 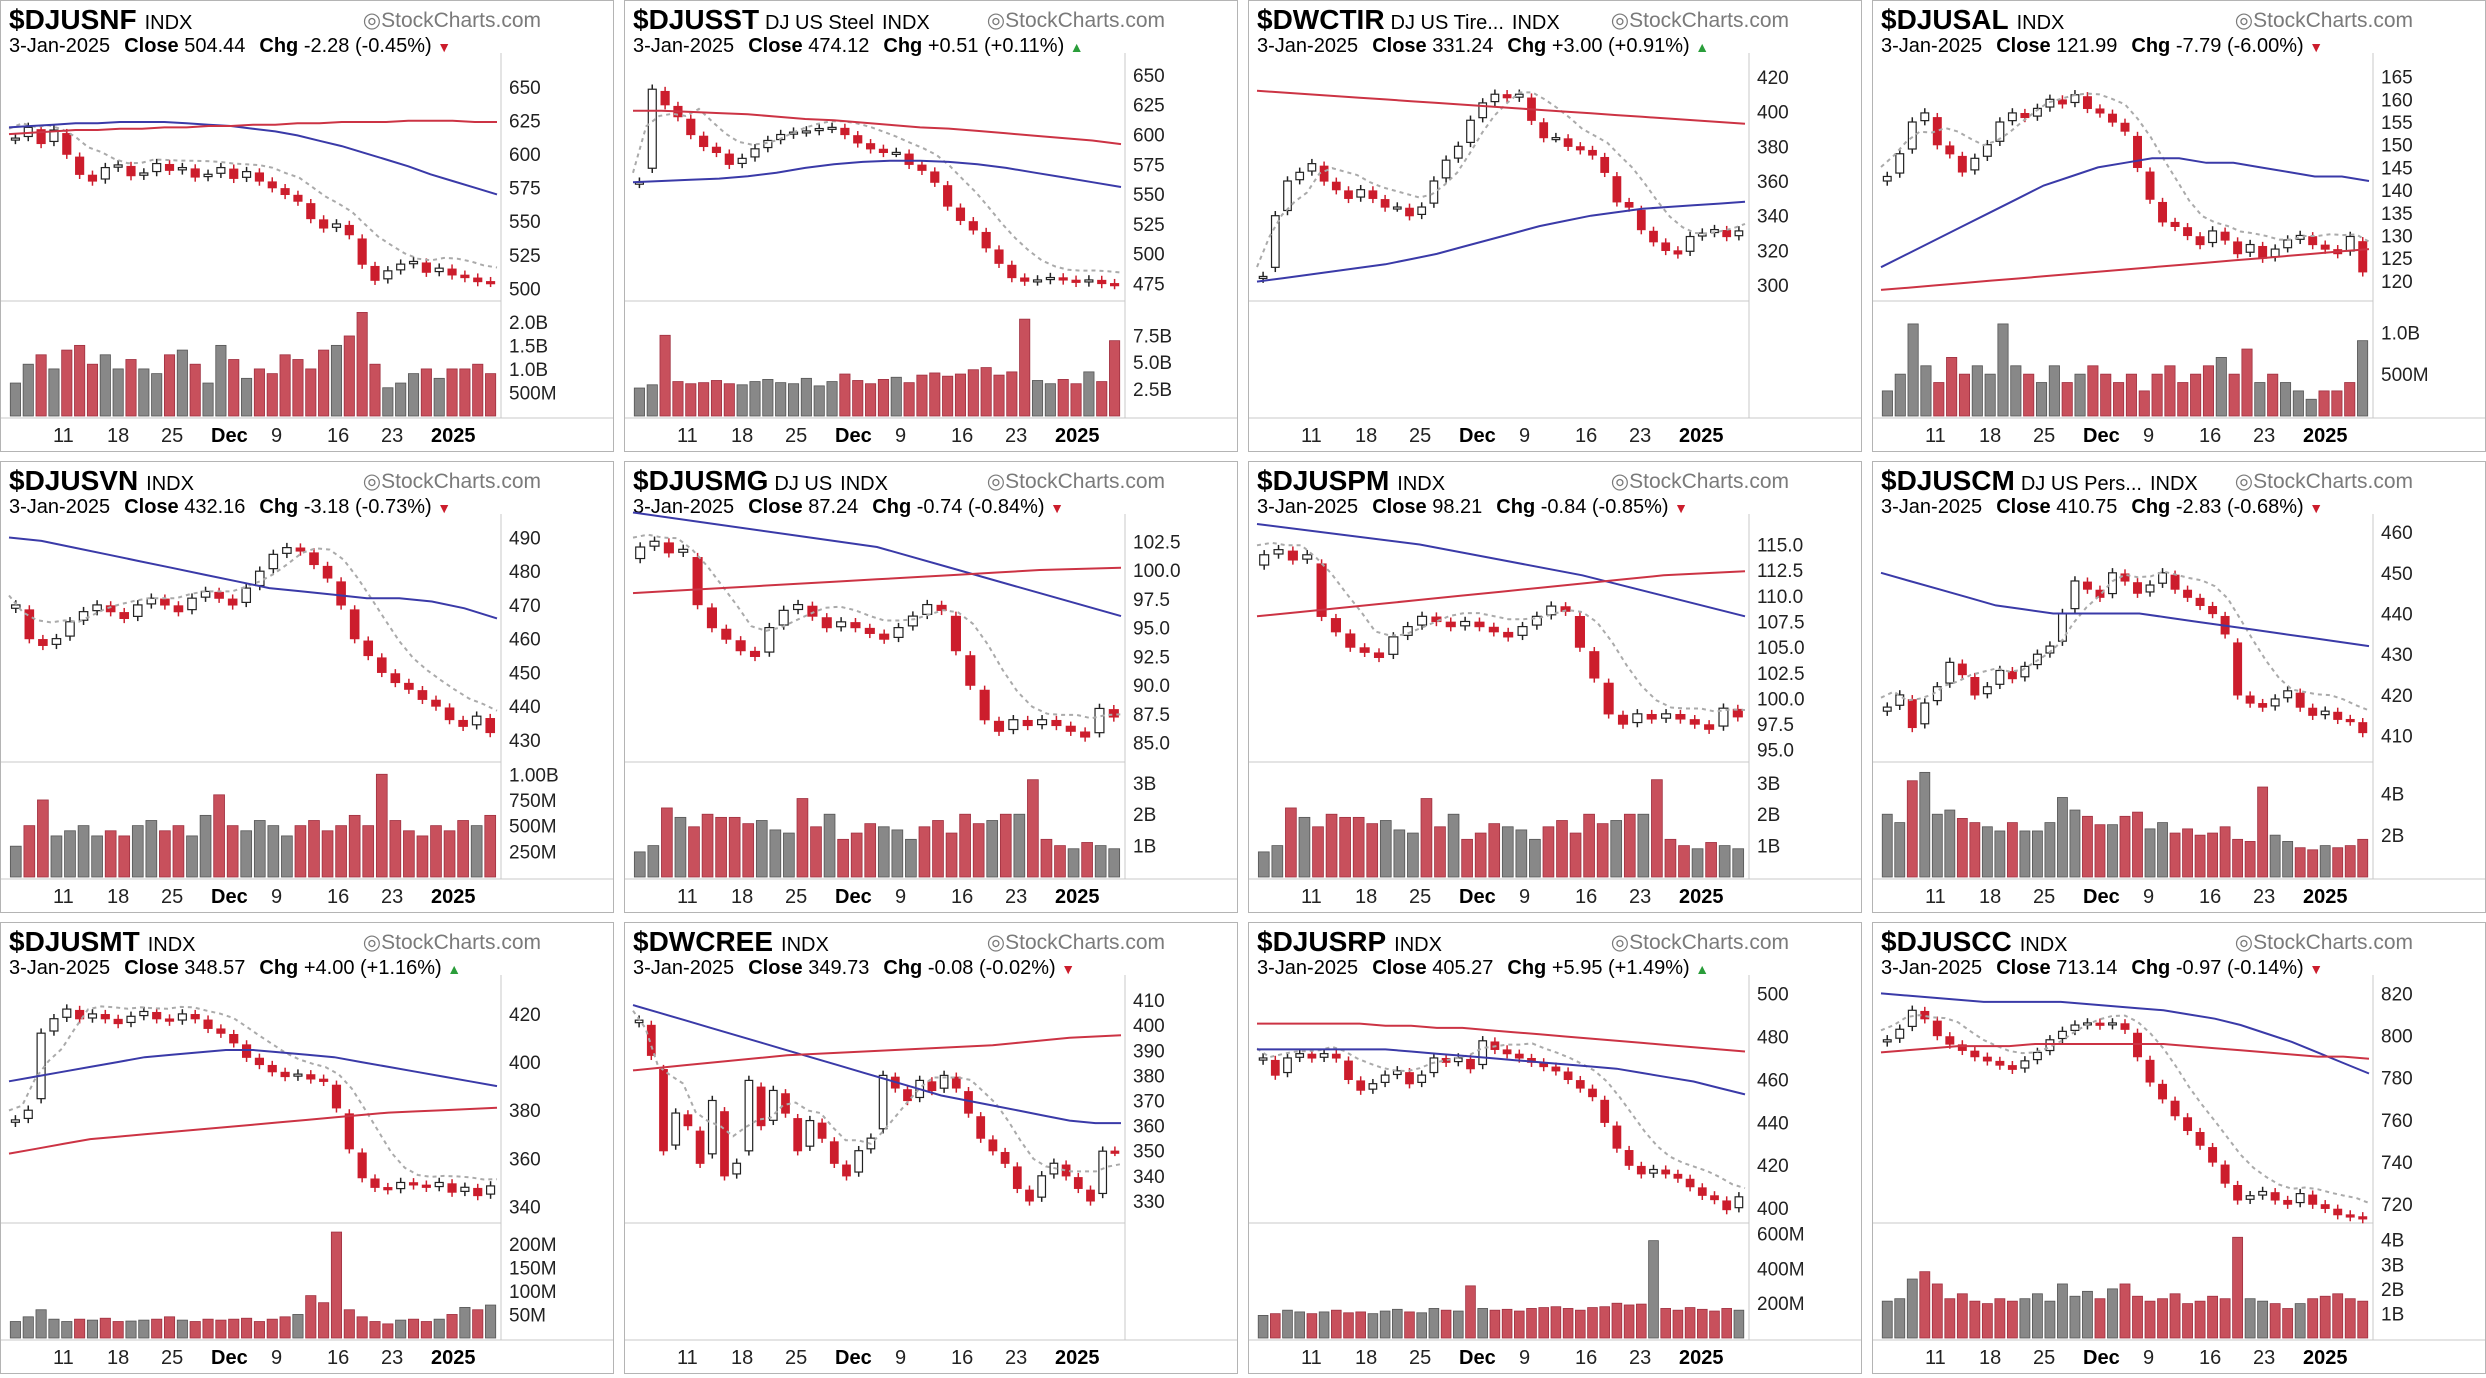 I want to click on y-tick-label: 480, so click(x=1773, y=1037).